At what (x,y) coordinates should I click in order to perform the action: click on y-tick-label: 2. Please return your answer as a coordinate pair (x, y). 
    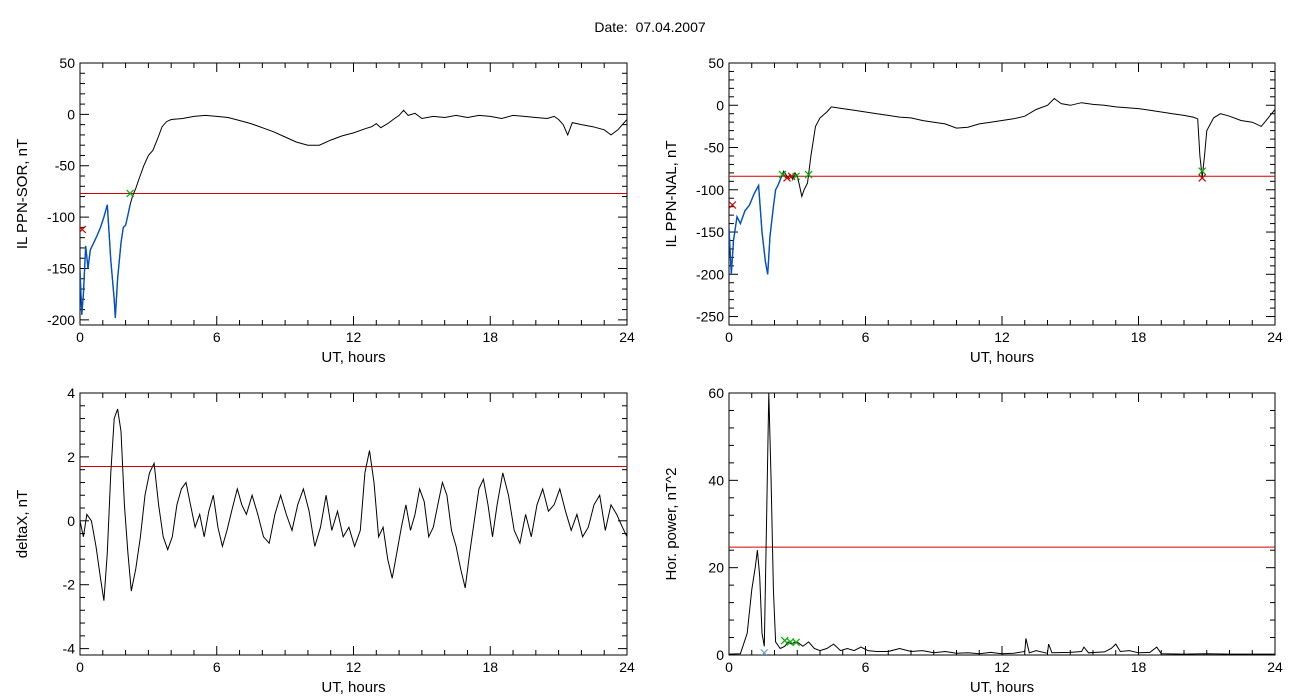
    Looking at the image, I should click on (71, 457).